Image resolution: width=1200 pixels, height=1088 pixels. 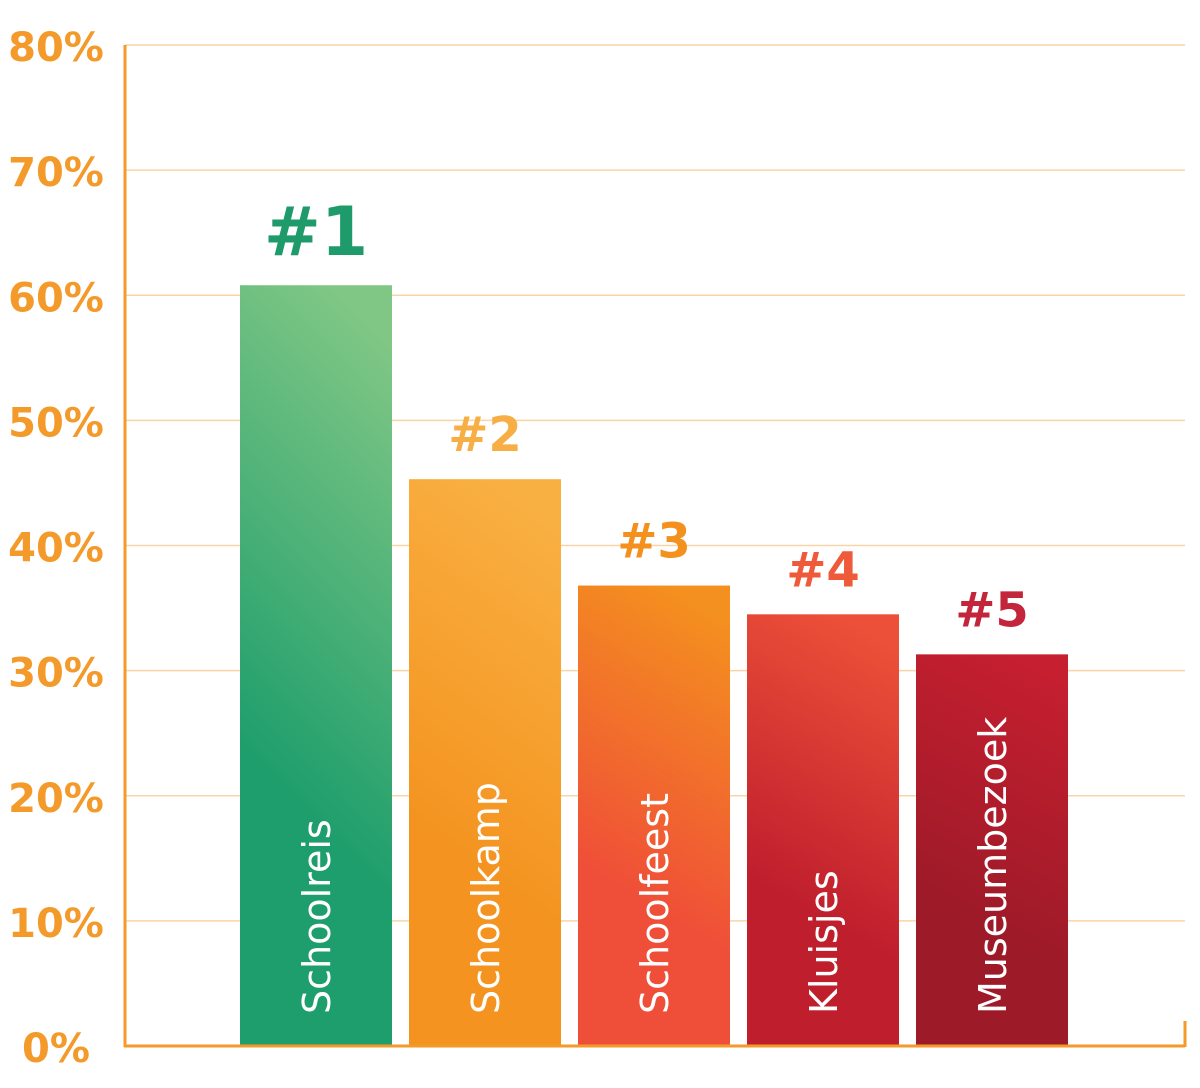 I want to click on bar-kluisjes, so click(x=823, y=830).